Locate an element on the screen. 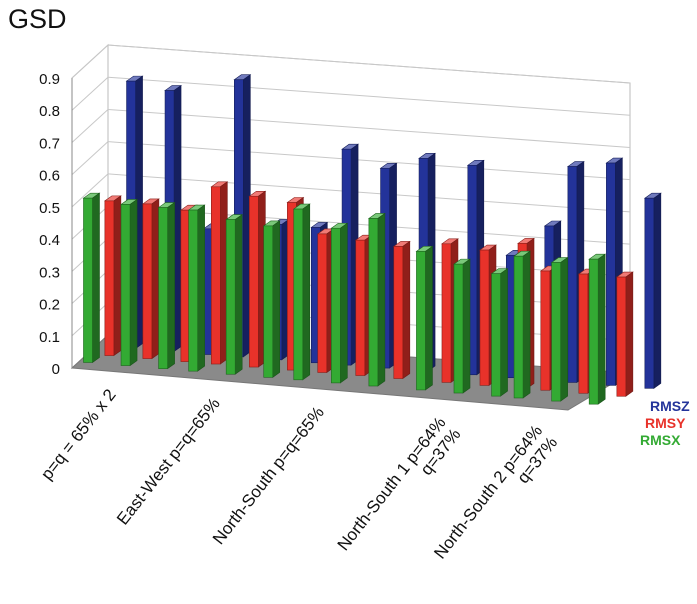 The image size is (697, 604). x-category-label-line: North-South 1 p=64% is located at coordinates (392, 483).